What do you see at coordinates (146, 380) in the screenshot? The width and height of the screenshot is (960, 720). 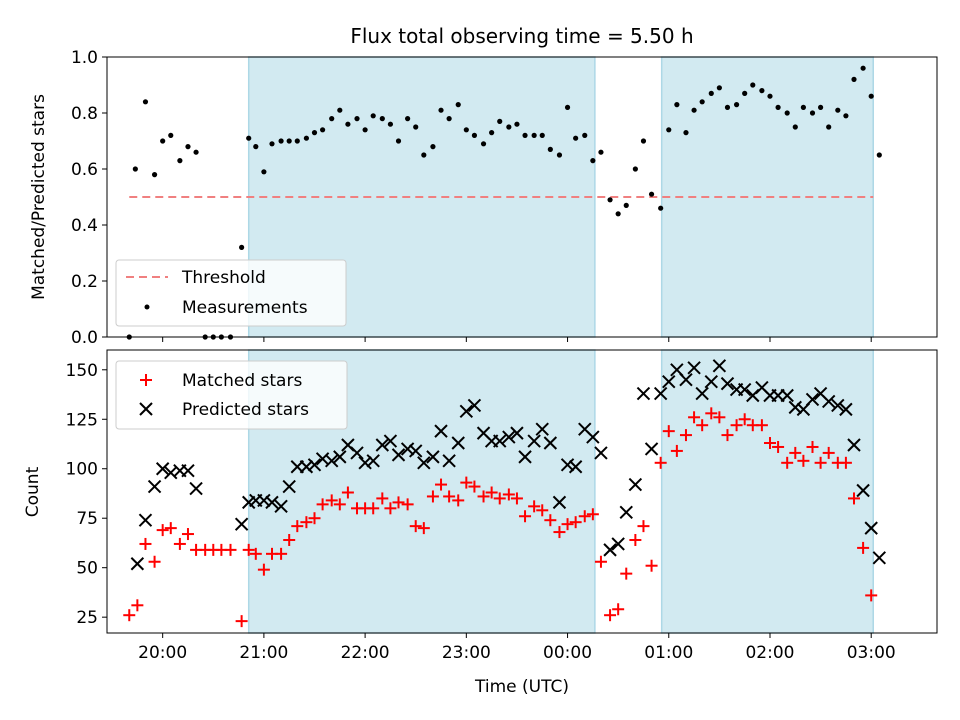 I see `legend-matched-swatch` at bounding box center [146, 380].